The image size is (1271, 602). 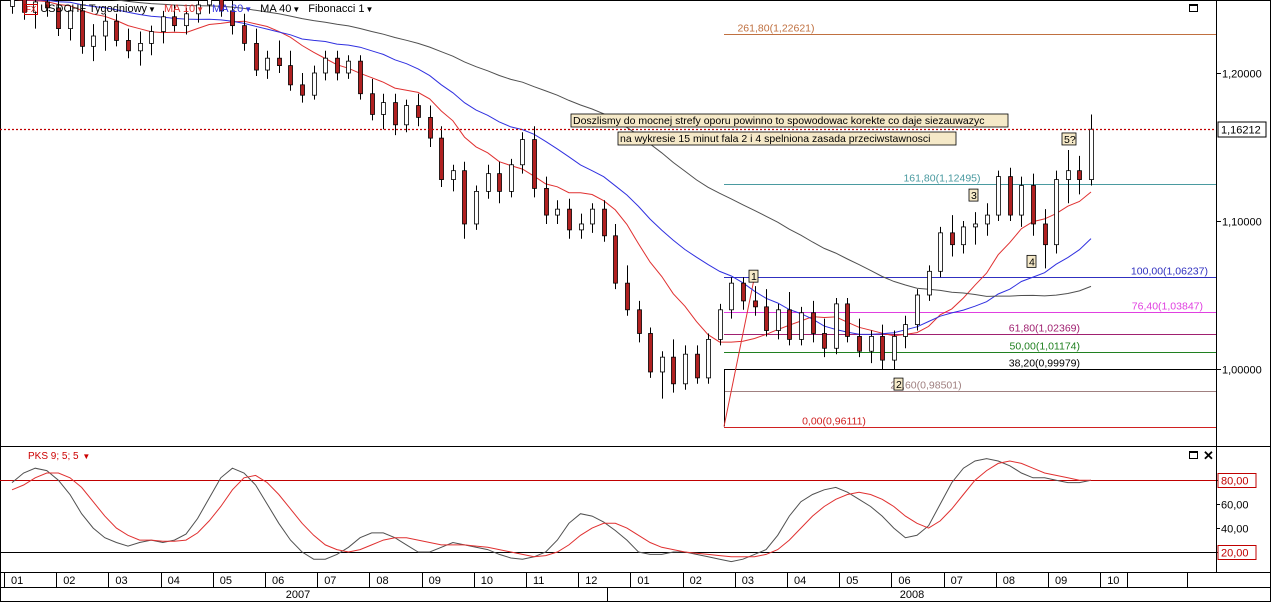 I want to click on price-tick-label: 1,10000, so click(x=1242, y=223).